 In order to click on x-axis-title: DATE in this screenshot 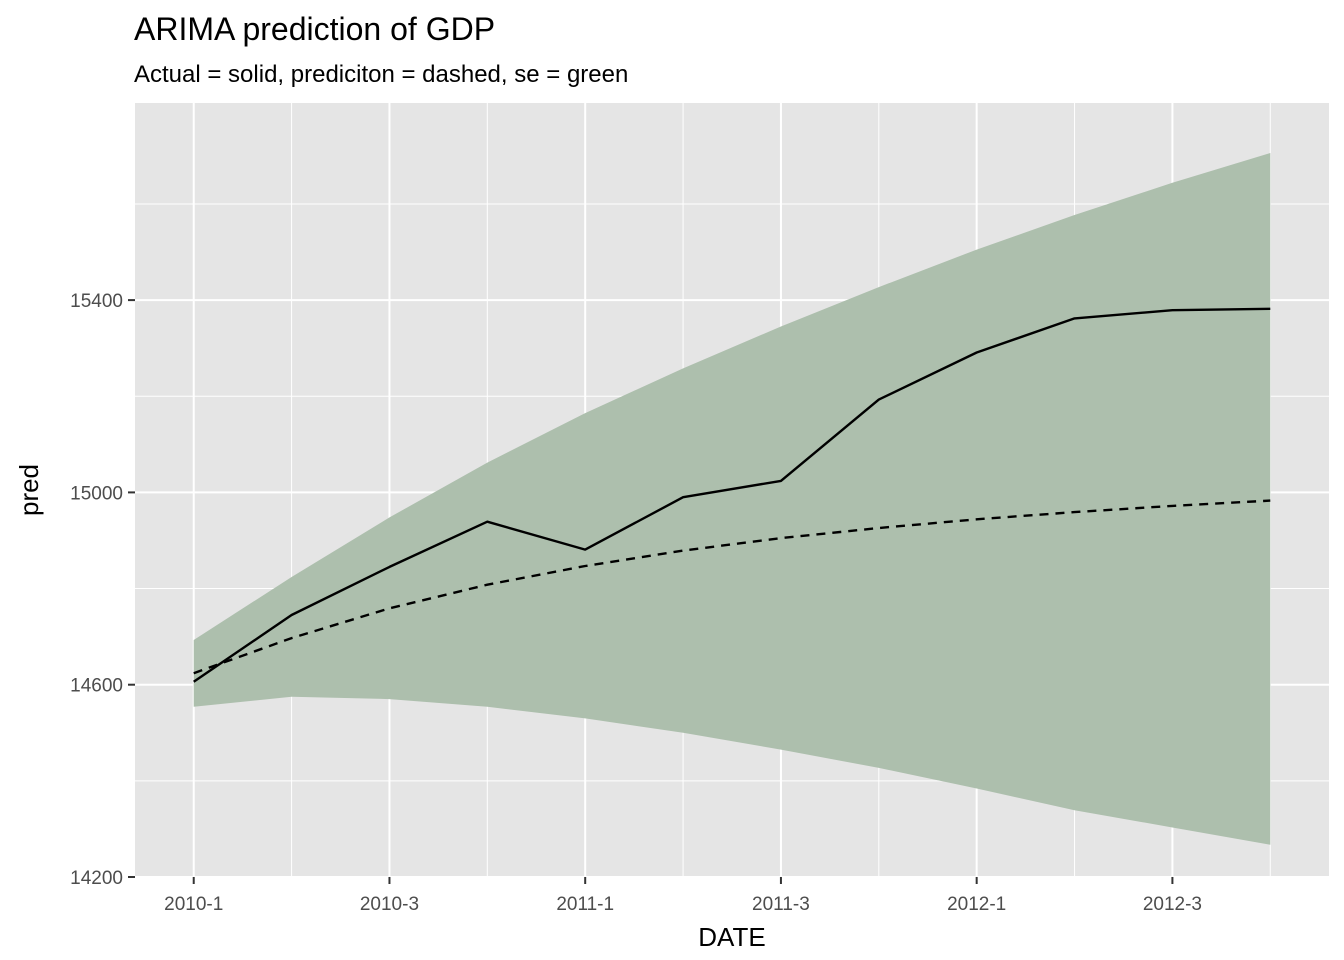, I will do `click(731, 937)`.